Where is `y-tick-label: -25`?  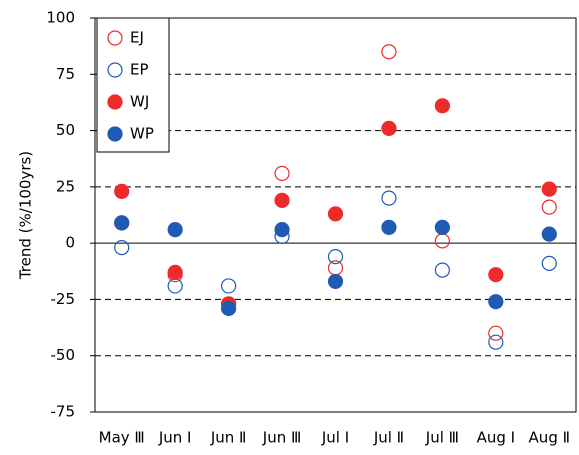
y-tick-label: -25 is located at coordinates (63, 299).